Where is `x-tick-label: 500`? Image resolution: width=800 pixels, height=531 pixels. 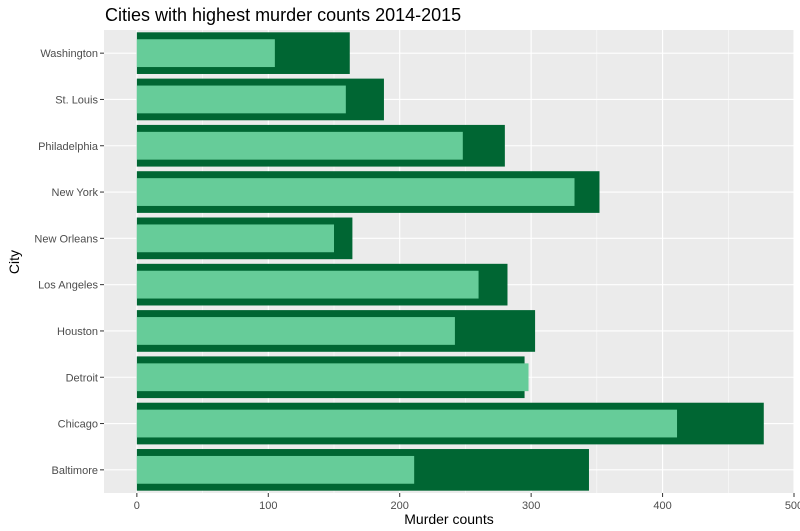
x-tick-label: 500 is located at coordinates (792, 506).